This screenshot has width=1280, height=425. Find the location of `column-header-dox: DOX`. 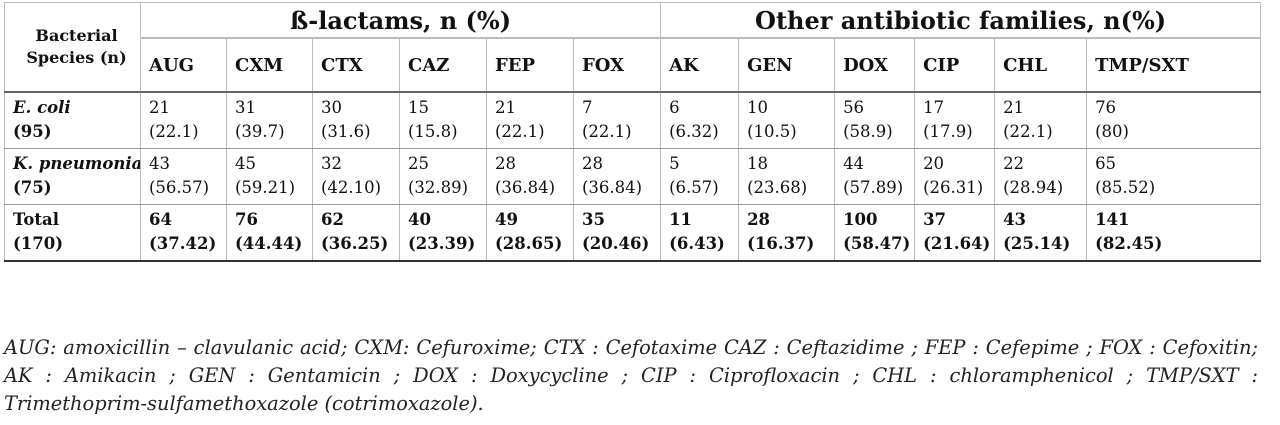

column-header-dox: DOX is located at coordinates (875, 65).